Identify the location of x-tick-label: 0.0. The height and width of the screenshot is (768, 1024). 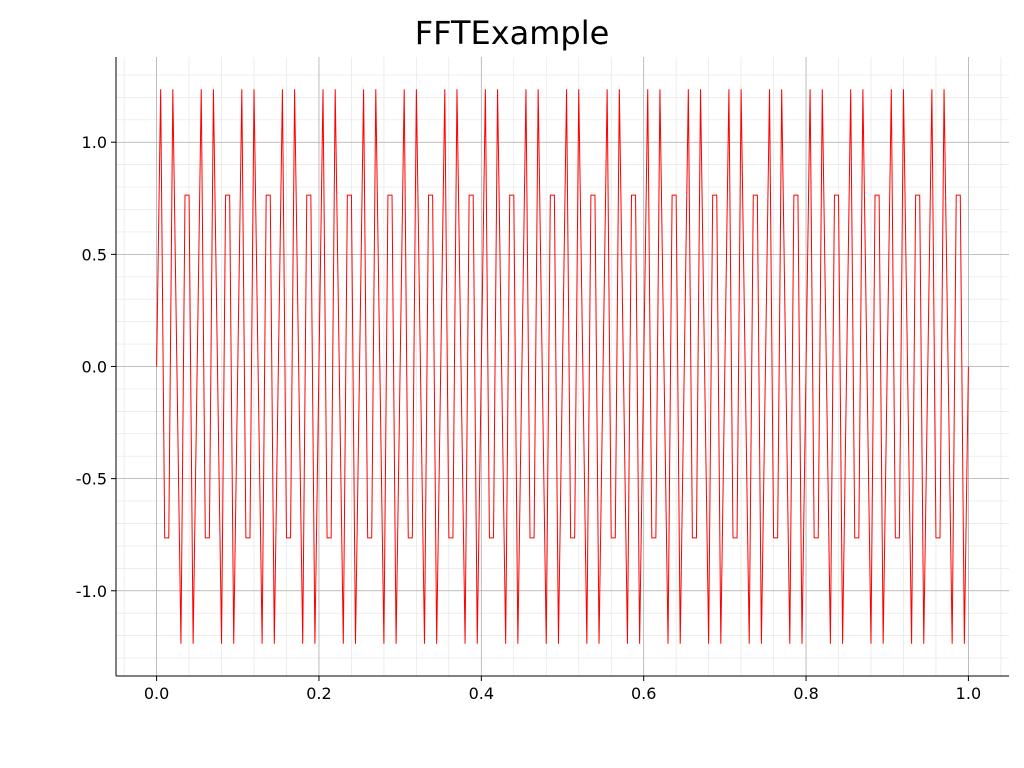
(156, 693).